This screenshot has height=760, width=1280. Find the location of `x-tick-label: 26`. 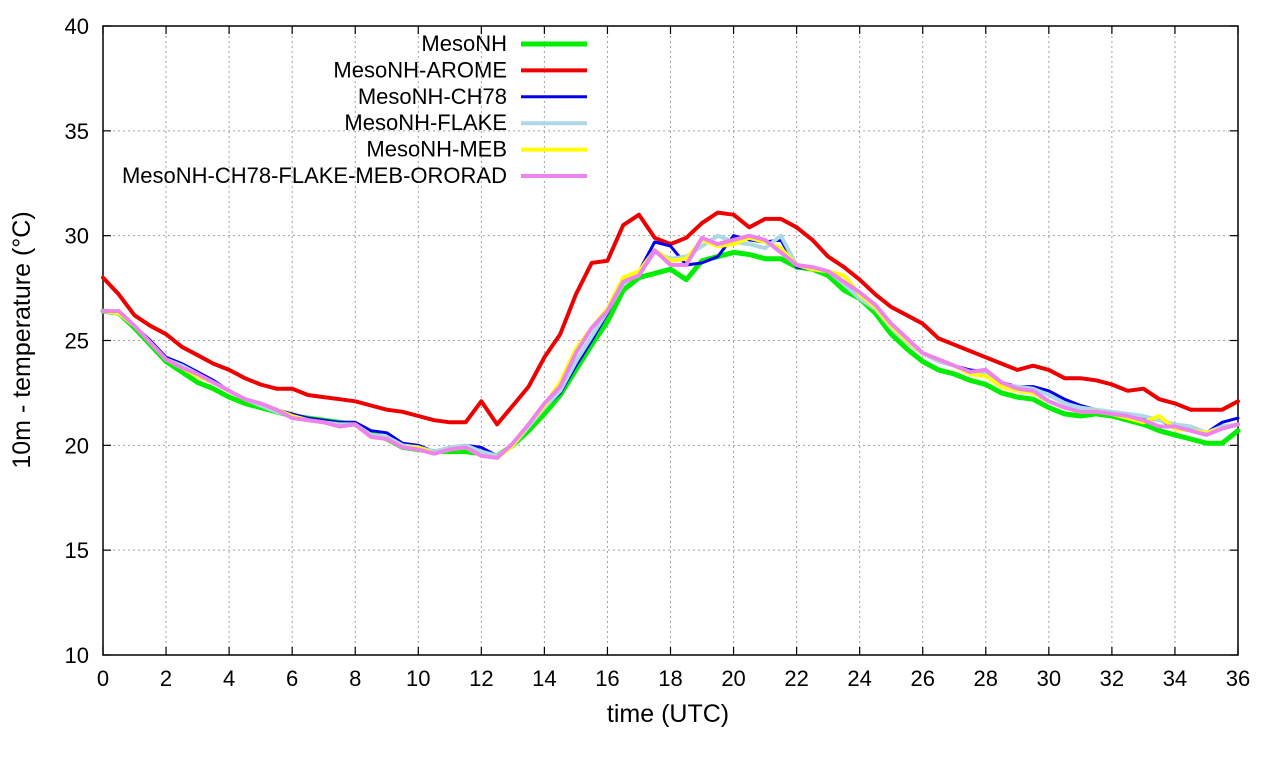

x-tick-label: 26 is located at coordinates (922, 678).